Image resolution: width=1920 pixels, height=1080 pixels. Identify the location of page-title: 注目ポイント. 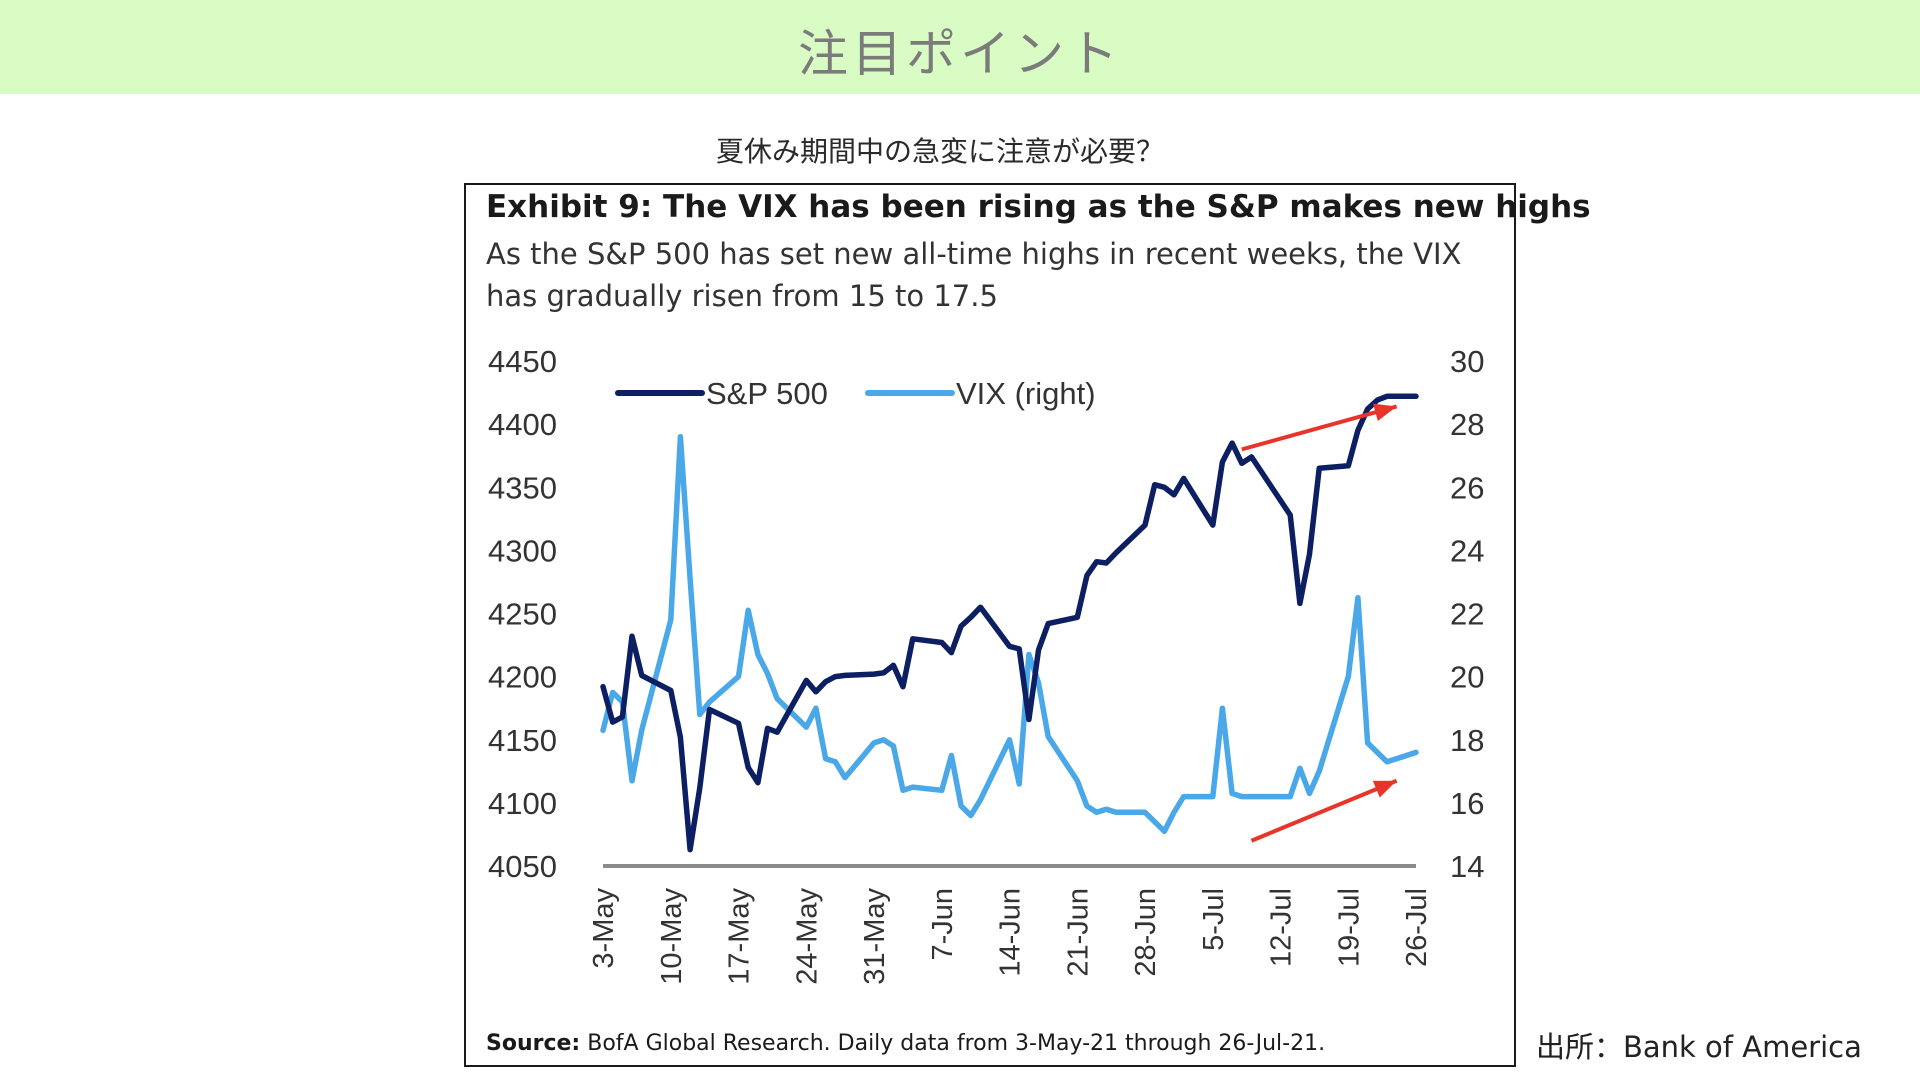
(960, 54).